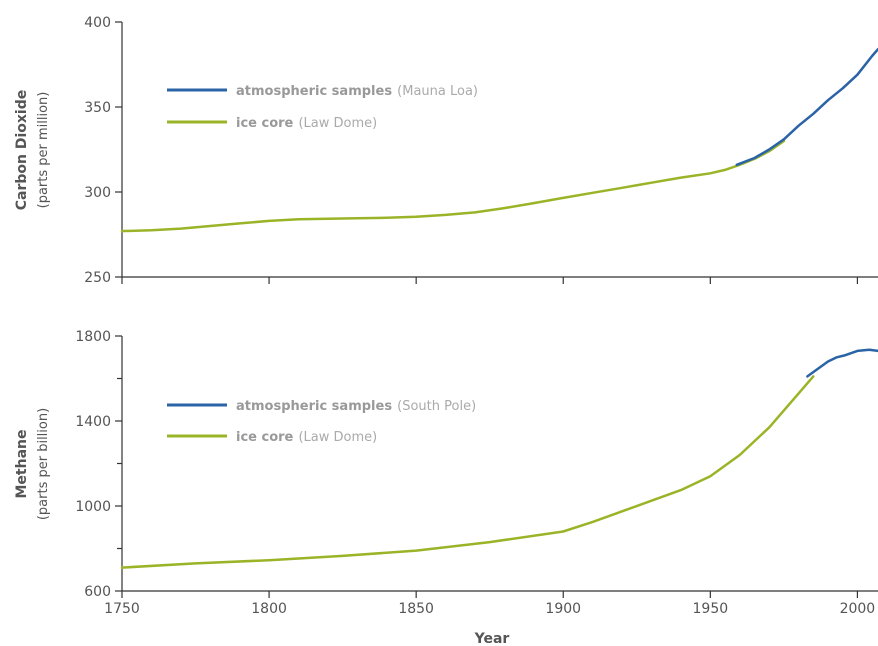  What do you see at coordinates (806, 107) in the screenshot?
I see `co2-series-atmospheric-samples-mauna-loa` at bounding box center [806, 107].